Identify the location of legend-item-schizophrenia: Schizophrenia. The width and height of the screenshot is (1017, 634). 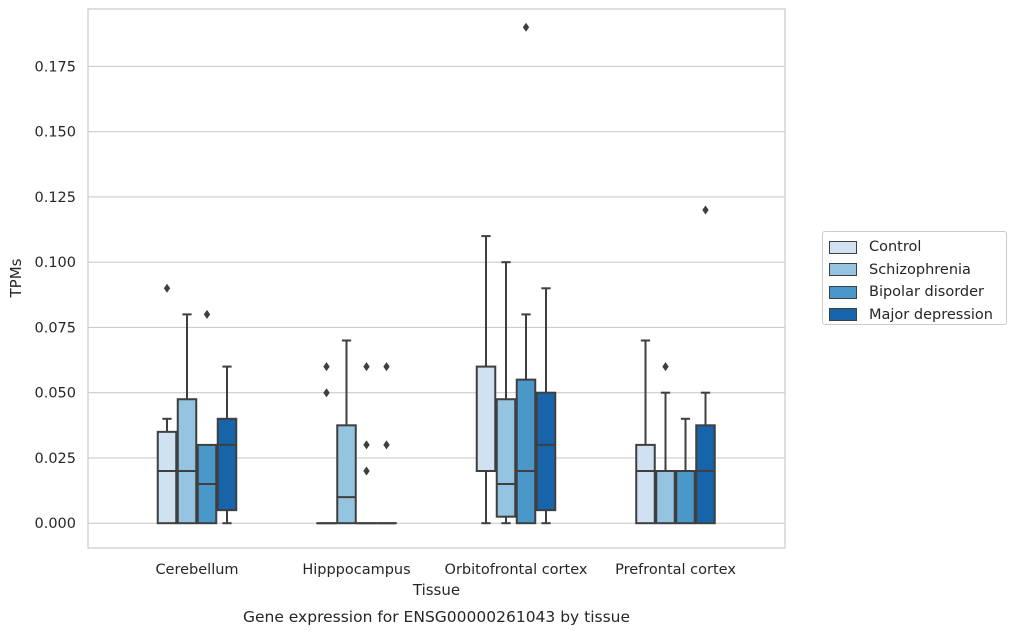
(917, 270).